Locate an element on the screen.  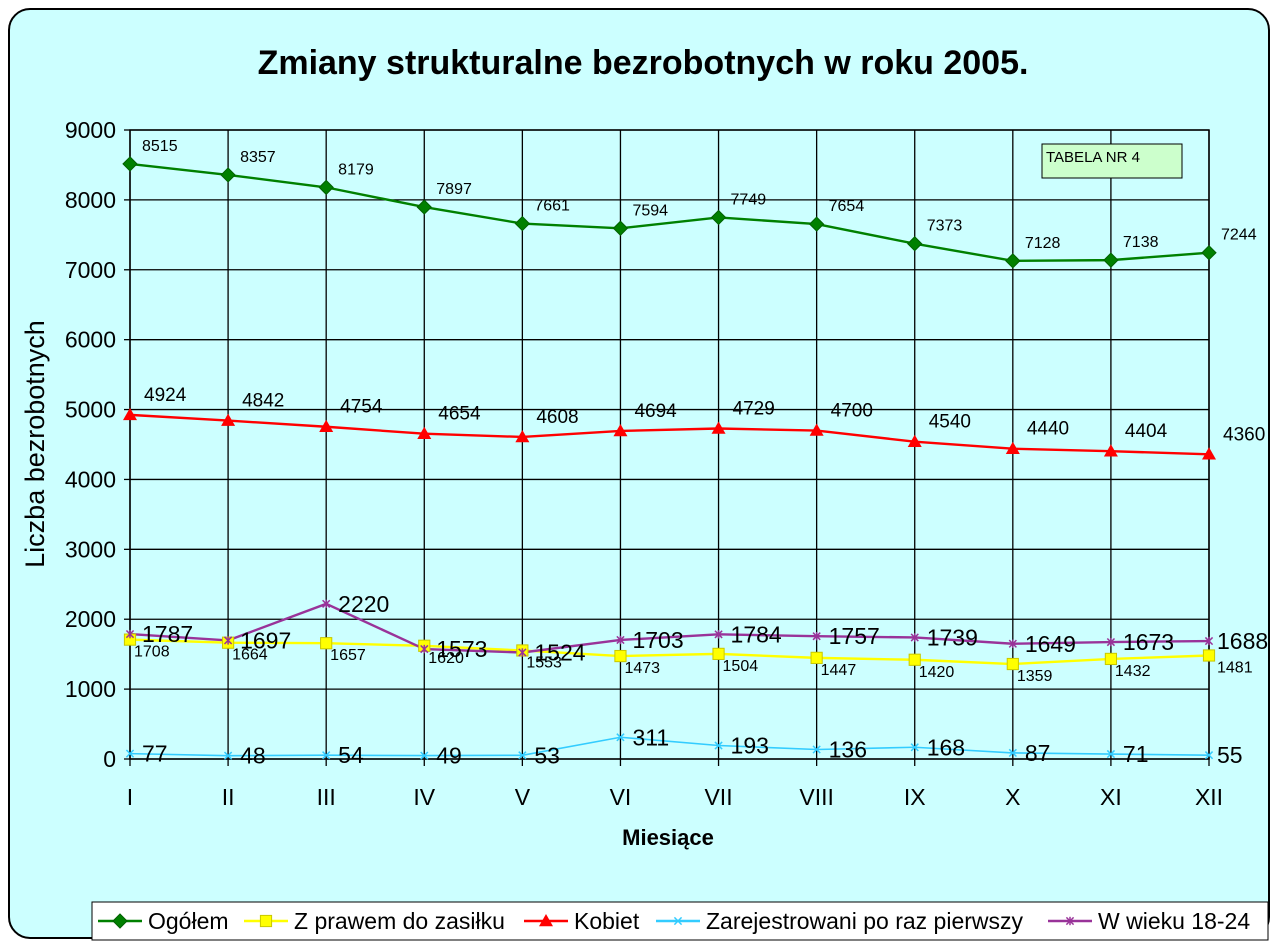
legend-label: Z prawem do zasiłku is located at coordinates (399, 921).